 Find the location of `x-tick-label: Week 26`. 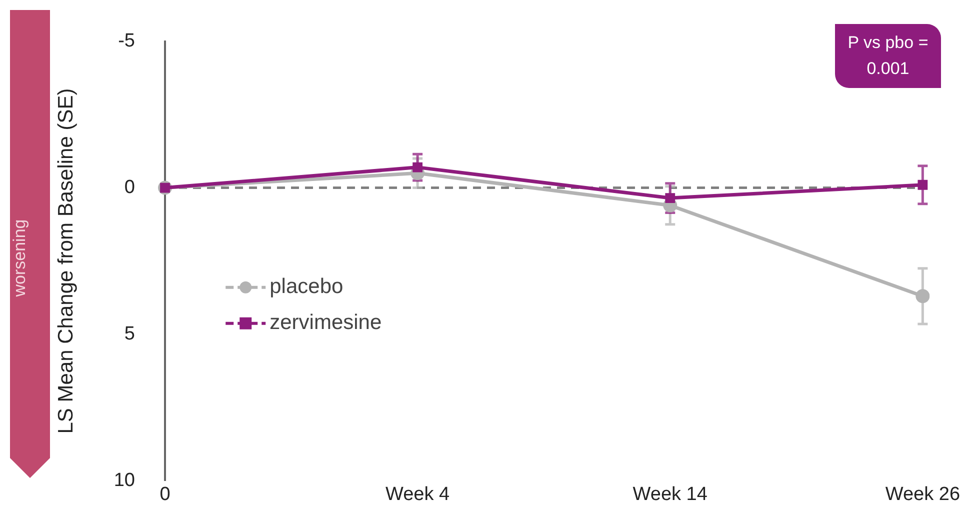

x-tick-label: Week 26 is located at coordinates (922, 495).